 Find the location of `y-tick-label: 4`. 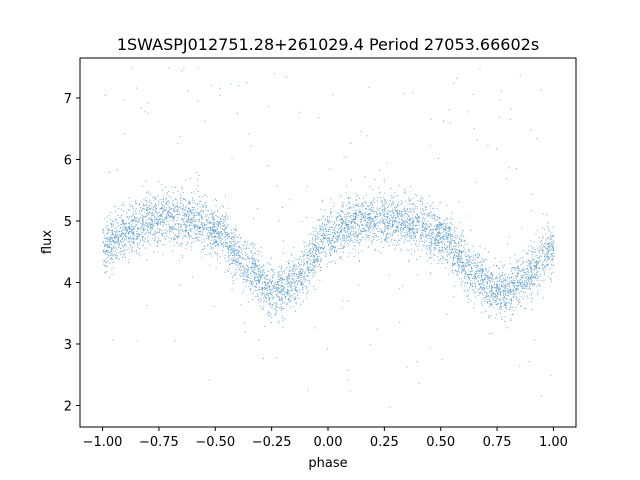

y-tick-label: 4 is located at coordinates (68, 283).